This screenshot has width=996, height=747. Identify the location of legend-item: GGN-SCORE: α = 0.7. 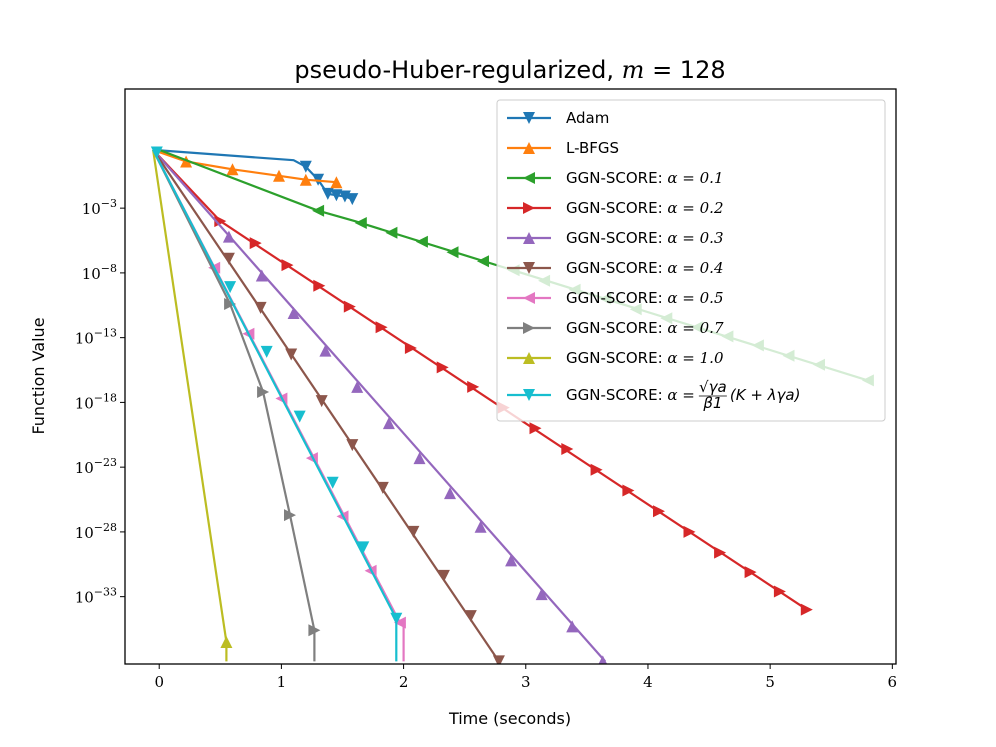
(615, 328).